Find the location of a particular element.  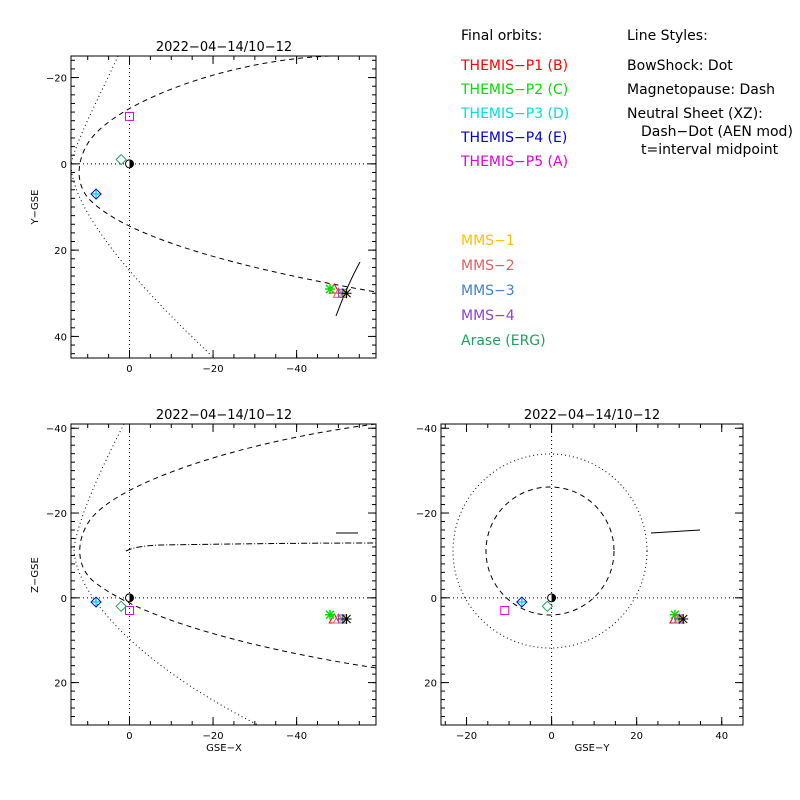

yz-xtick-label: 0 is located at coordinates (551, 736).